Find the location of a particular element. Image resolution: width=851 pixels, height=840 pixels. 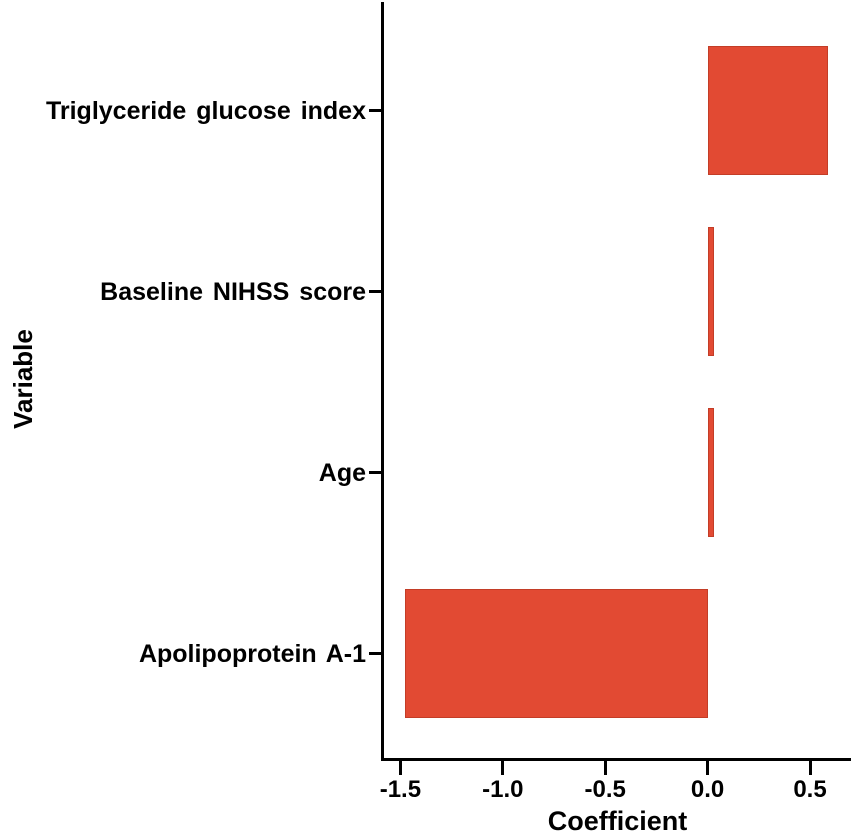

x-tick-label: -1.0 is located at coordinates (503, 789).